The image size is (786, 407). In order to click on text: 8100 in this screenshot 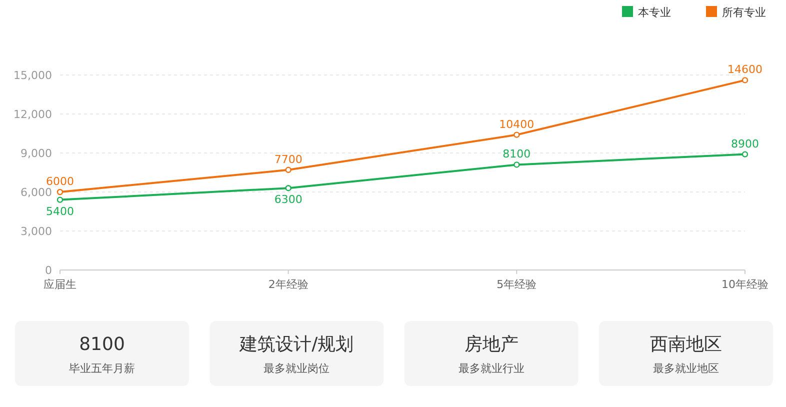, I will do `click(102, 344)`.